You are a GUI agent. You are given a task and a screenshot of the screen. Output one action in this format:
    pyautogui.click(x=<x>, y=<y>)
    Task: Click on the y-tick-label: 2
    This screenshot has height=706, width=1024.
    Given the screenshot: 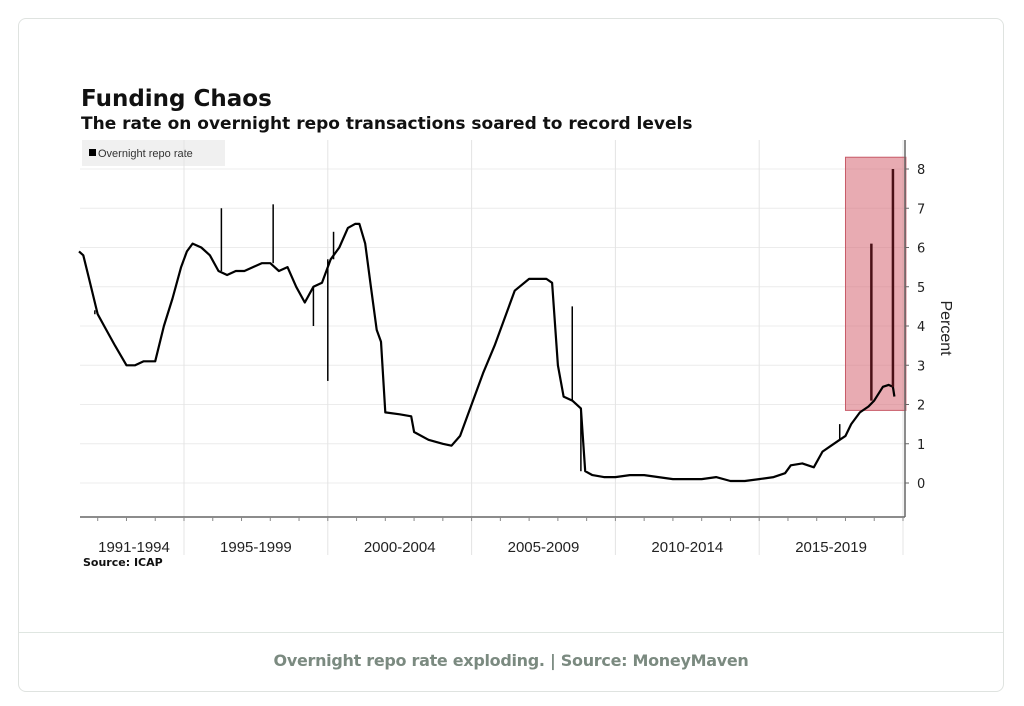 What is the action you would take?
    pyautogui.click(x=921, y=406)
    